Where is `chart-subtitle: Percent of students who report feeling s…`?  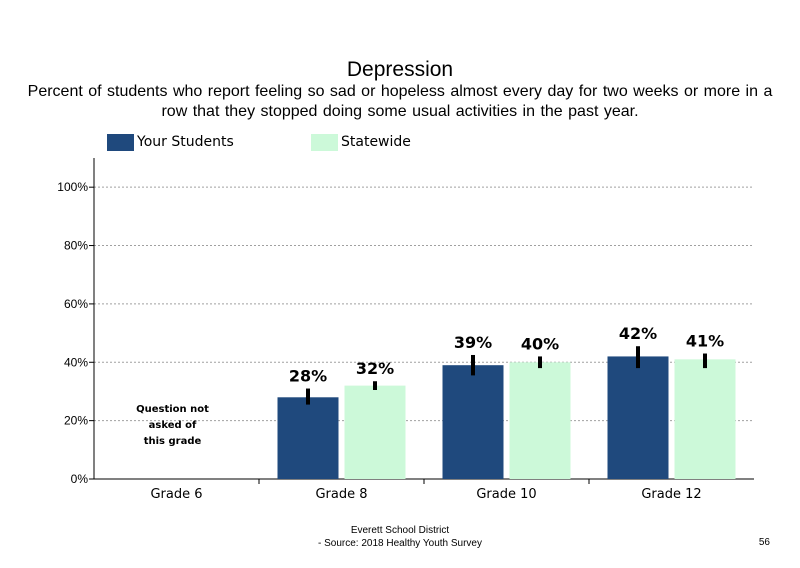 chart-subtitle: Percent of students who report feeling s… is located at coordinates (400, 101).